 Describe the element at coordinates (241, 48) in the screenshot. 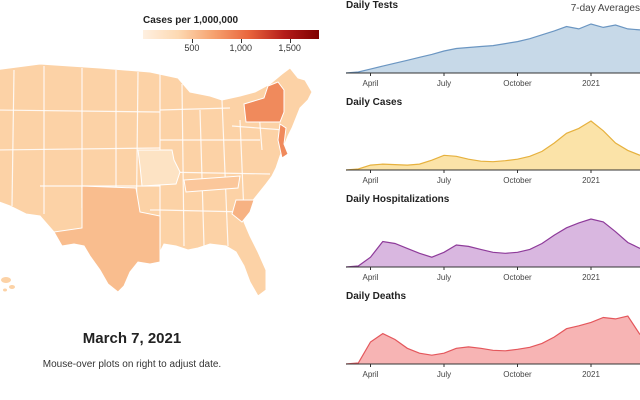

I see `legend-tick-label: 1,000` at that location.